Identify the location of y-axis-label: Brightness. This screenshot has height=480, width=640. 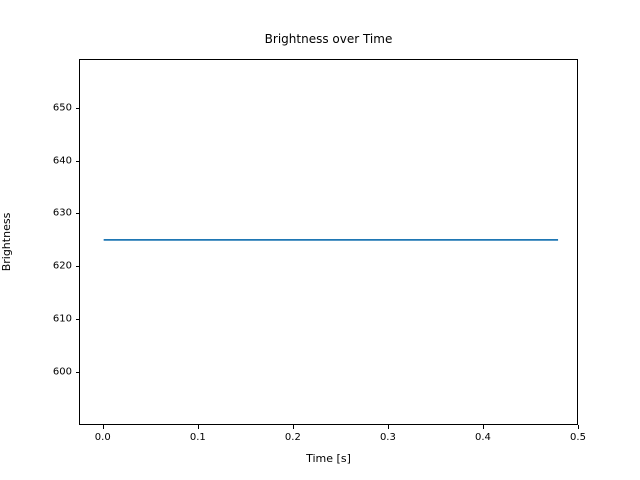
(6, 242).